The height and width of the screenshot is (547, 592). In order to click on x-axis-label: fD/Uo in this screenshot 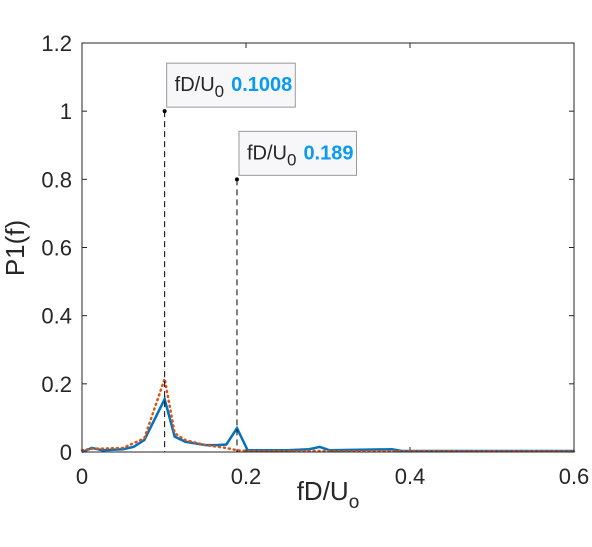, I will do `click(328, 494)`.